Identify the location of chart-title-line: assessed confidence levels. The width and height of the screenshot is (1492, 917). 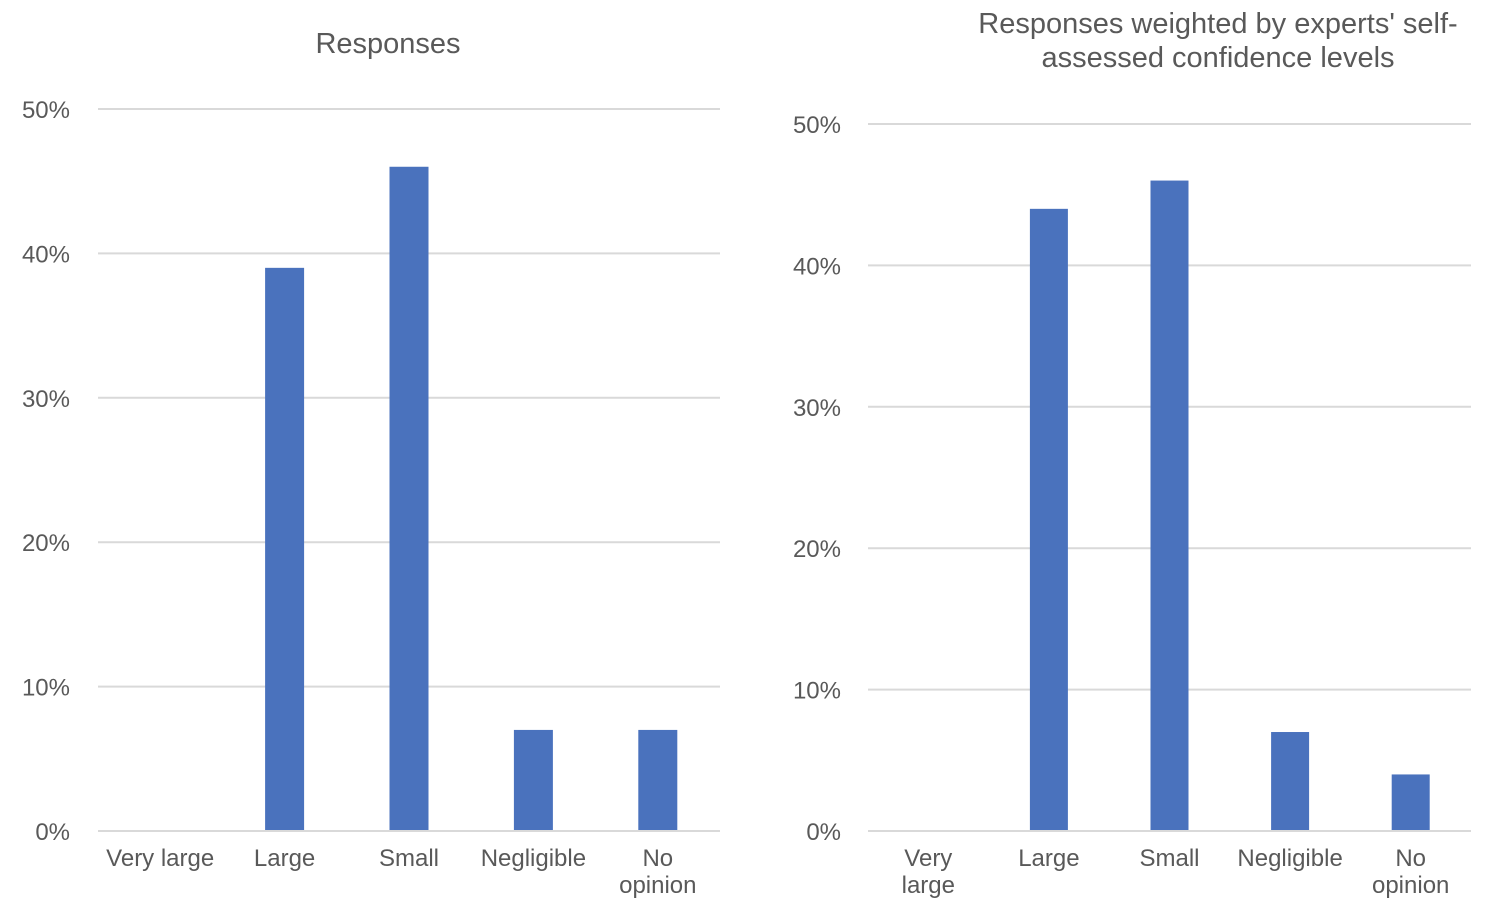
(1217, 58).